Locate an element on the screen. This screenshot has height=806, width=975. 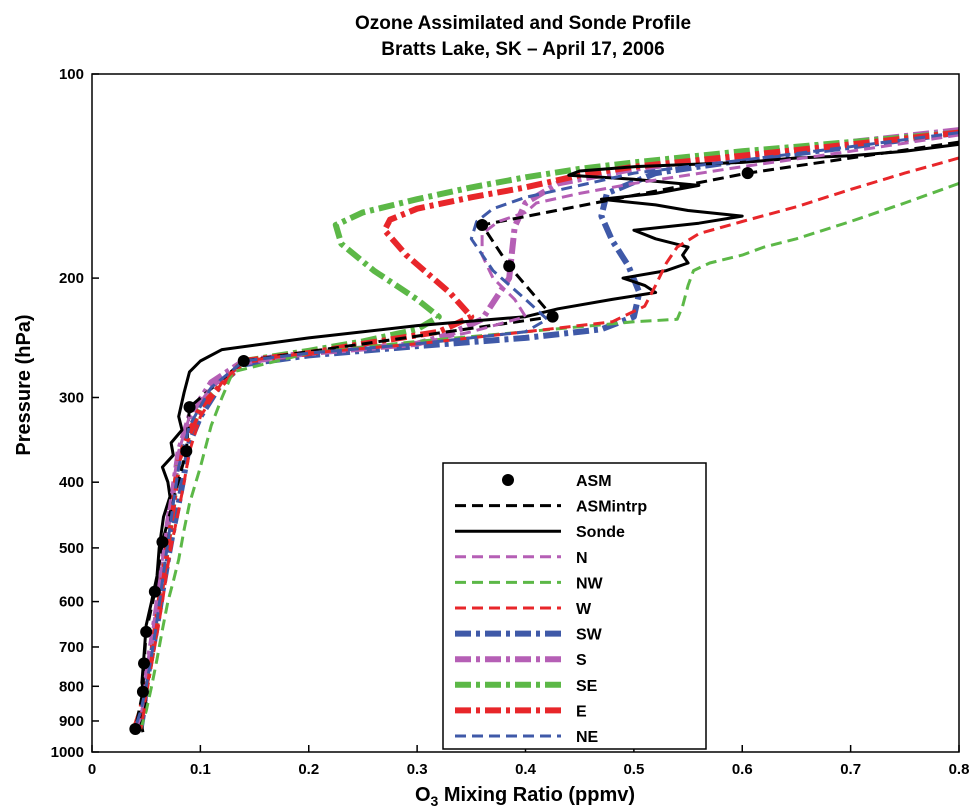
x-axis-ticks: 0 0.1 0.2 0.3 0.4 0.5 0.6 0.7 0.8 is located at coordinates (529, 761).